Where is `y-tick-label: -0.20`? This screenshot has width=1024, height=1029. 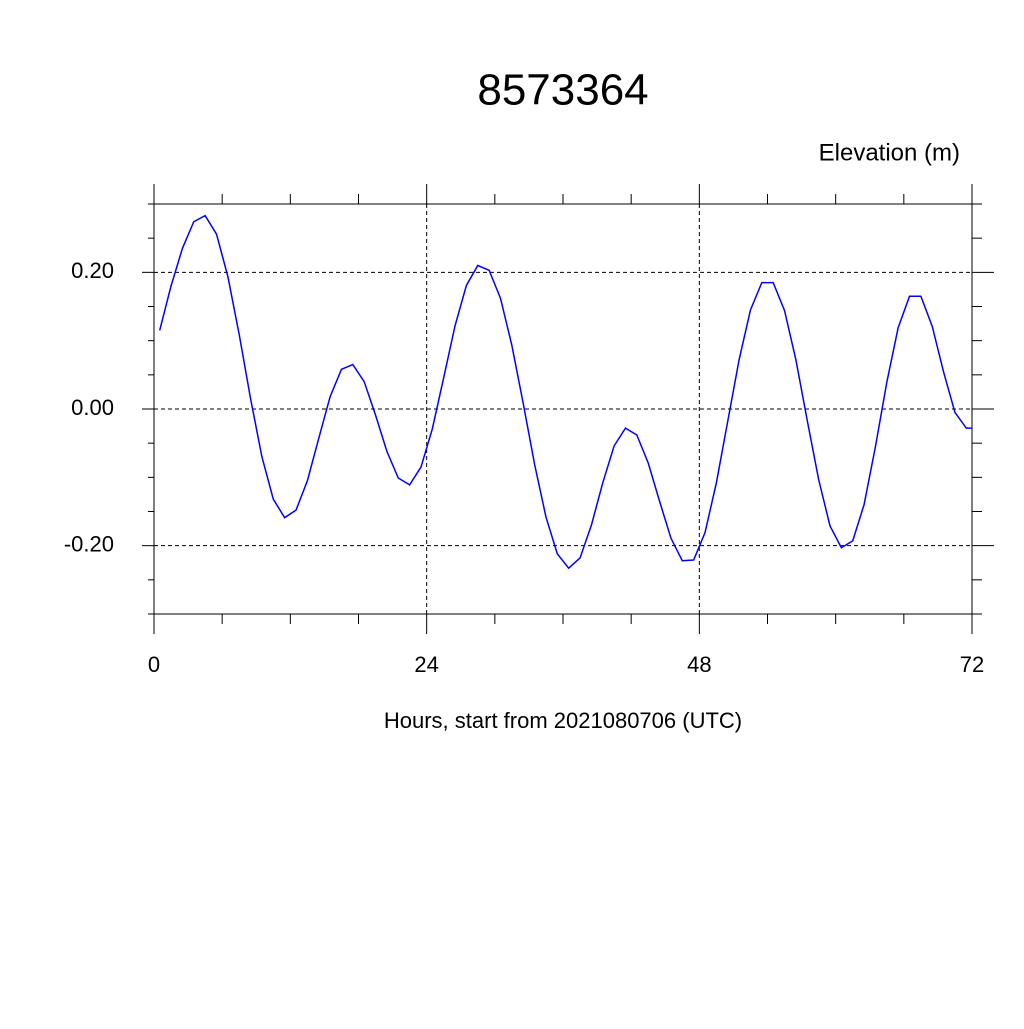 y-tick-label: -0.20 is located at coordinates (89, 543).